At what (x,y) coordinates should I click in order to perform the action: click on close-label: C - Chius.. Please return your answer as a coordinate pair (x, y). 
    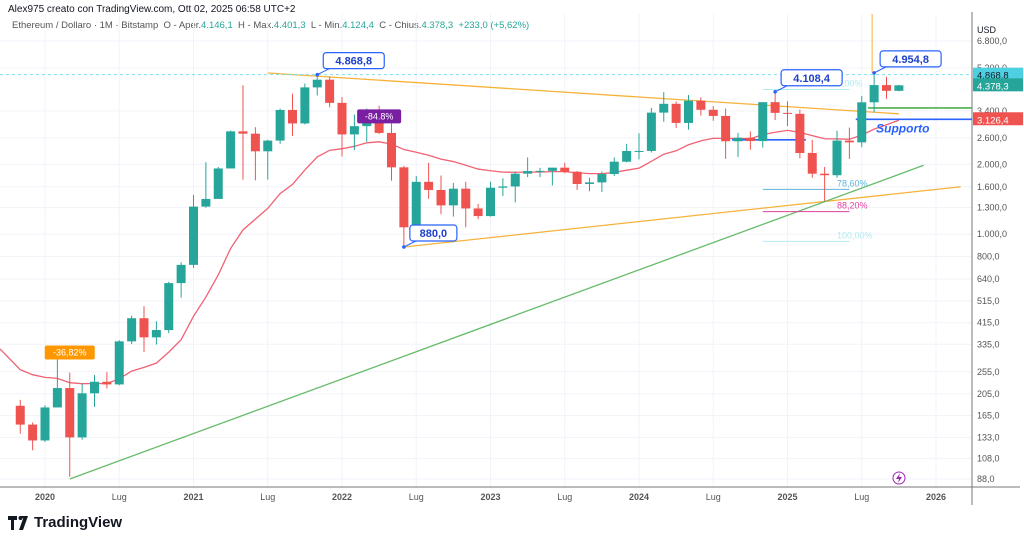
    Looking at the image, I should click on (400, 25).